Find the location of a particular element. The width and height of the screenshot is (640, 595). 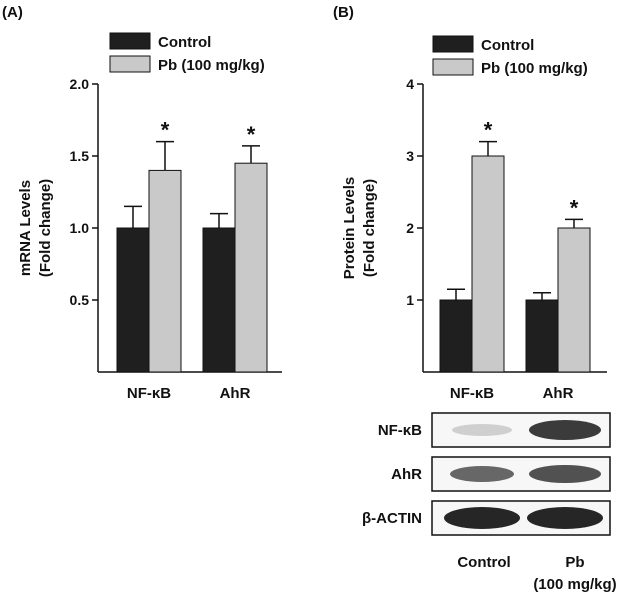

y-tick-label: 1 is located at coordinates (410, 300).